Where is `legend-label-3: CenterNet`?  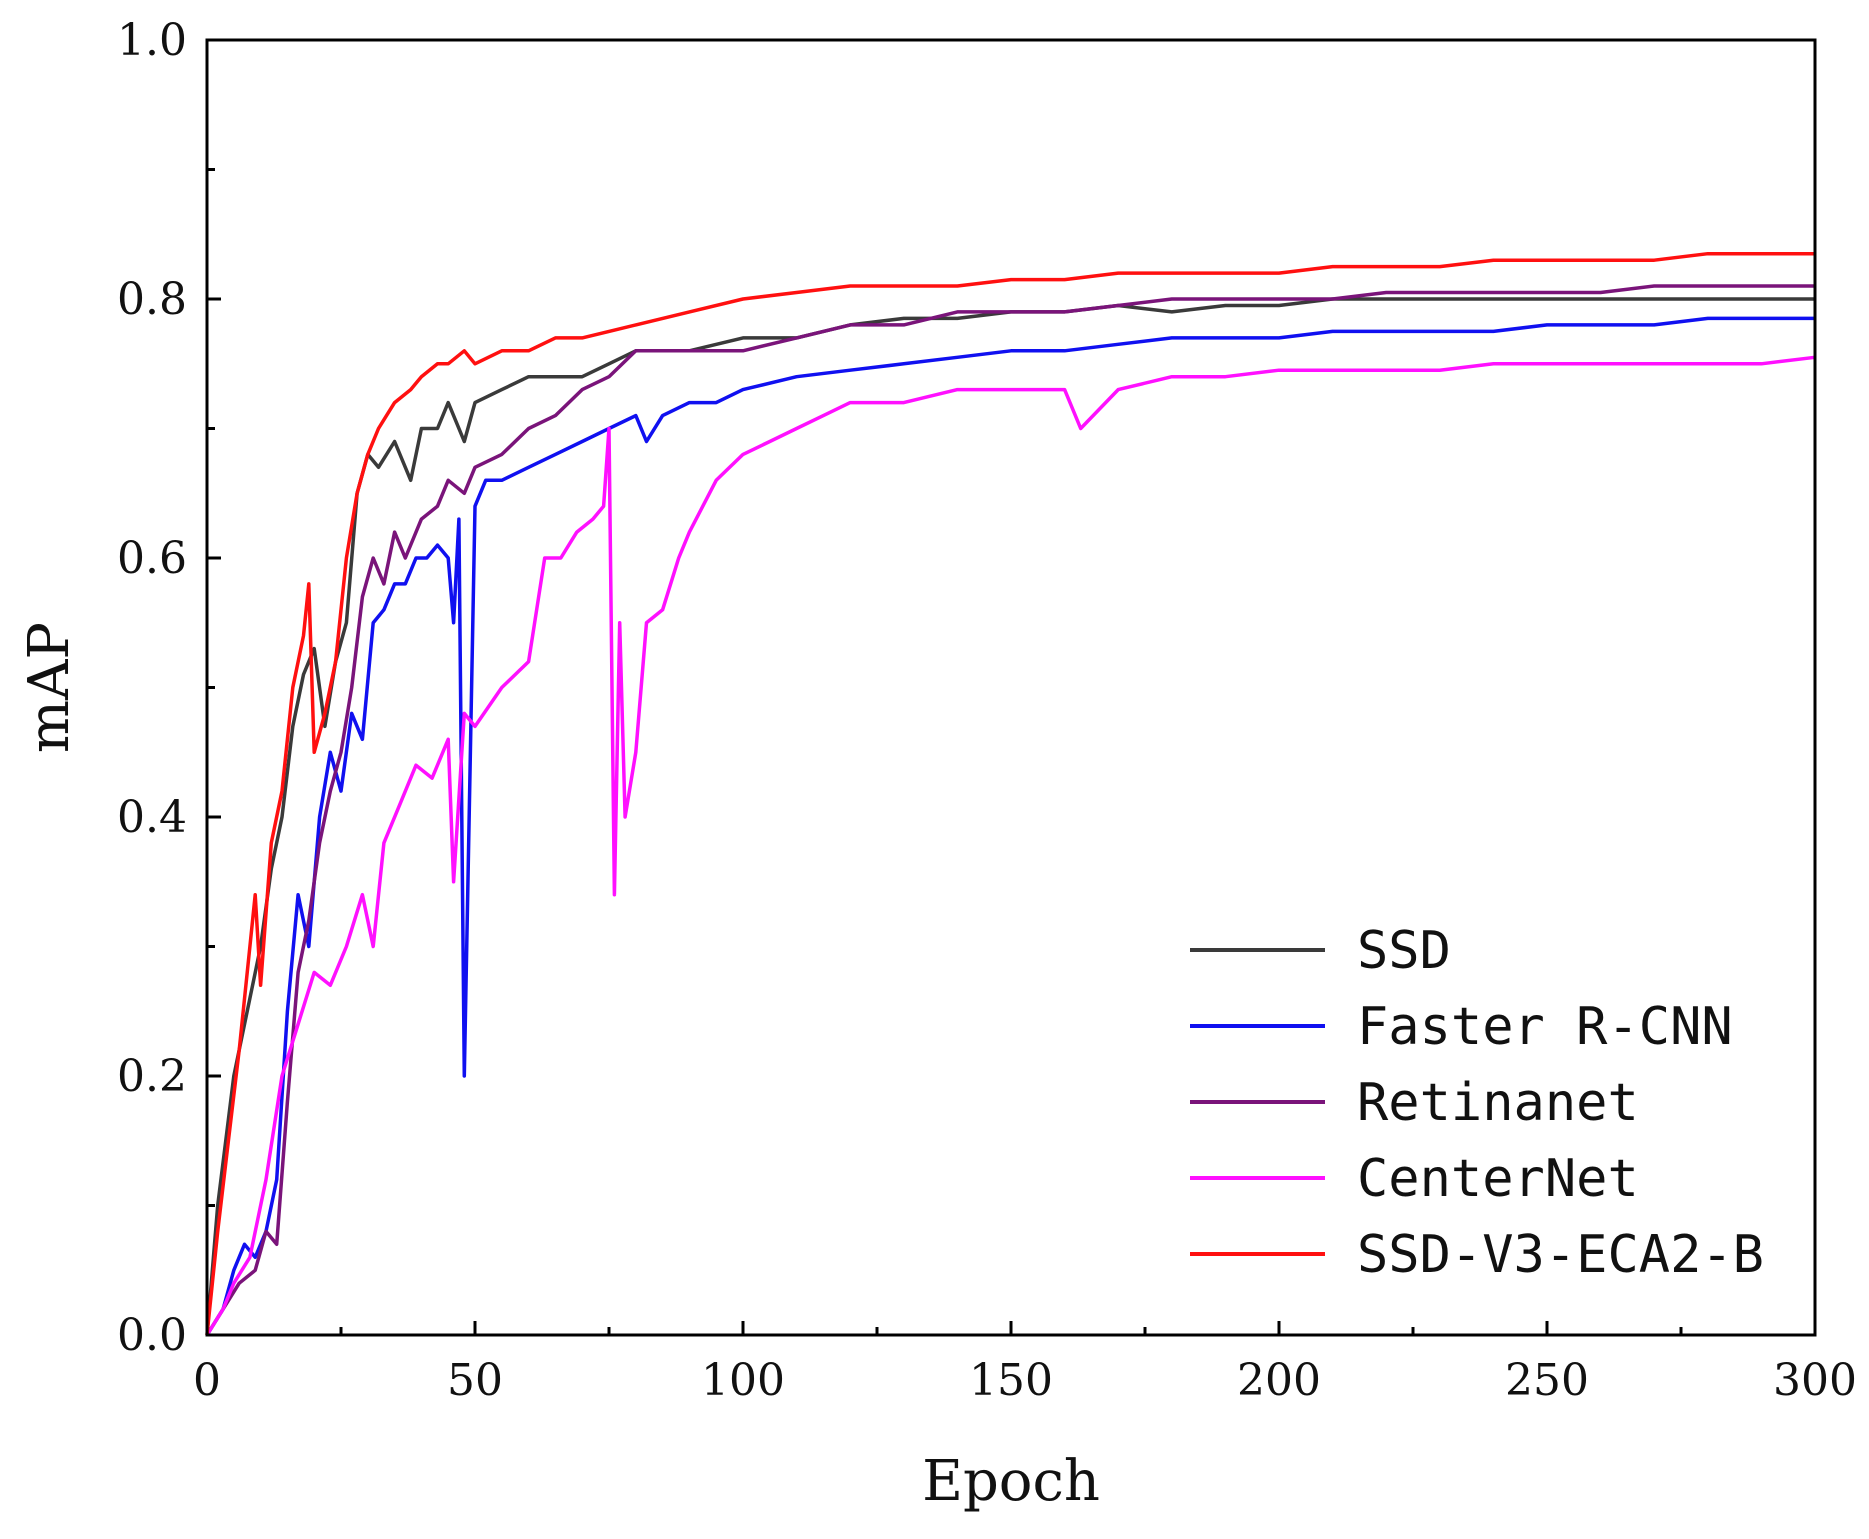 legend-label-3: CenterNet is located at coordinates (1498, 1179).